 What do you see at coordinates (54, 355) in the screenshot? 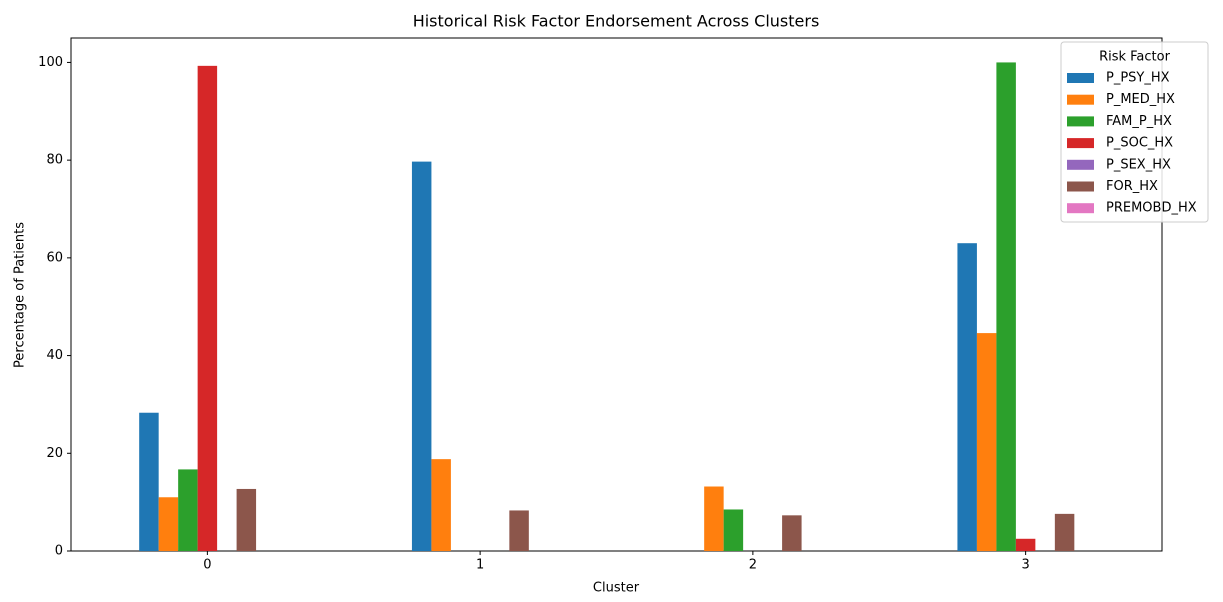
I see `y-tick-label: 40` at bounding box center [54, 355].